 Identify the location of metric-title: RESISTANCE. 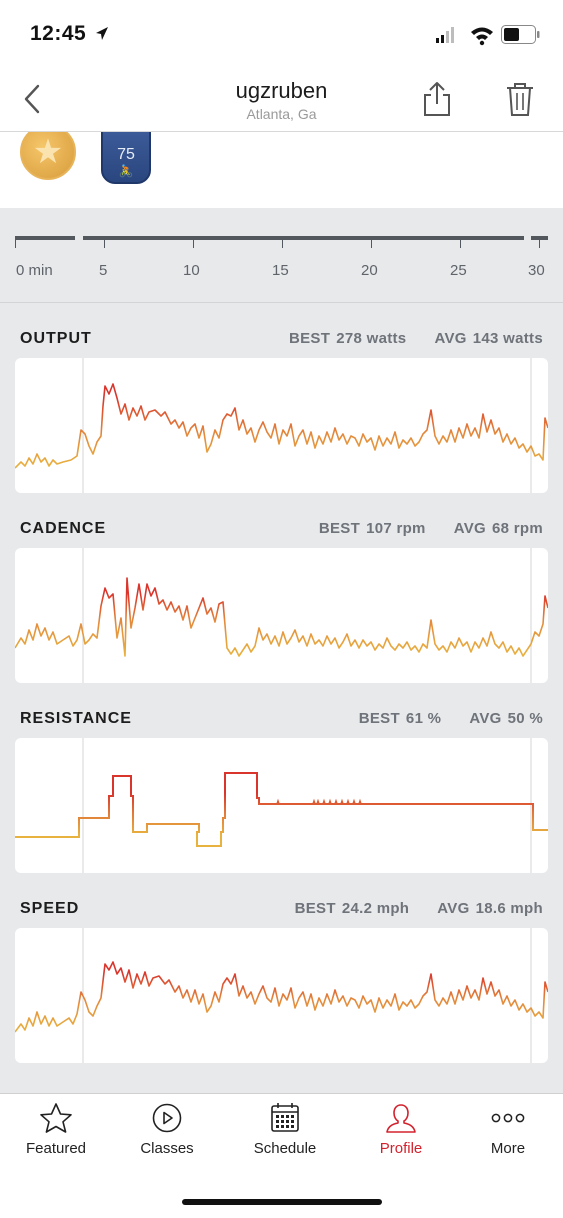
(76, 718).